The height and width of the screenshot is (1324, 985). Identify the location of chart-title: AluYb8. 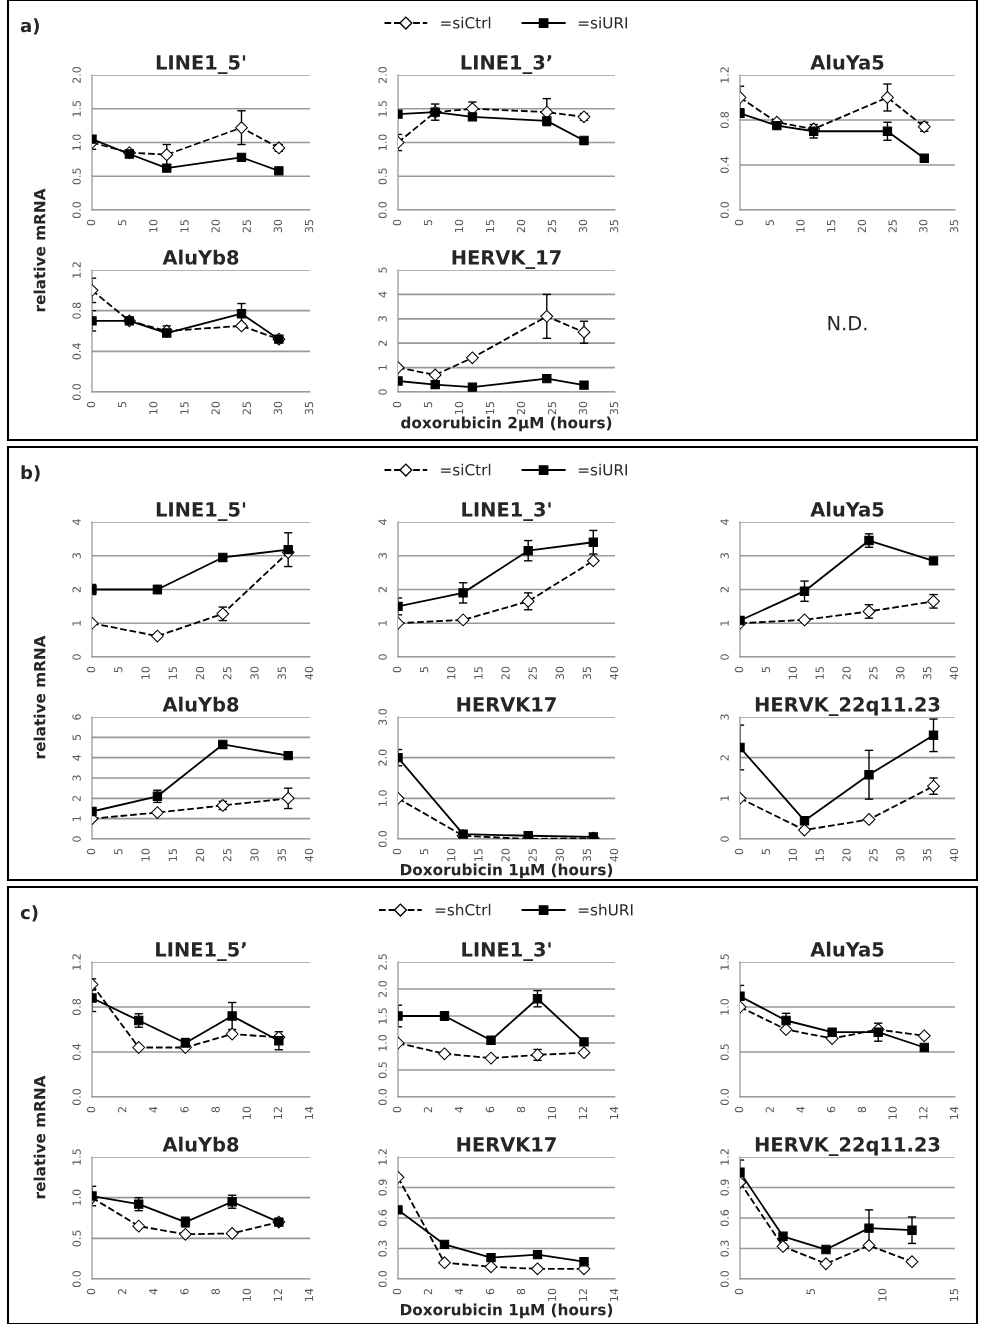
(200, 257).